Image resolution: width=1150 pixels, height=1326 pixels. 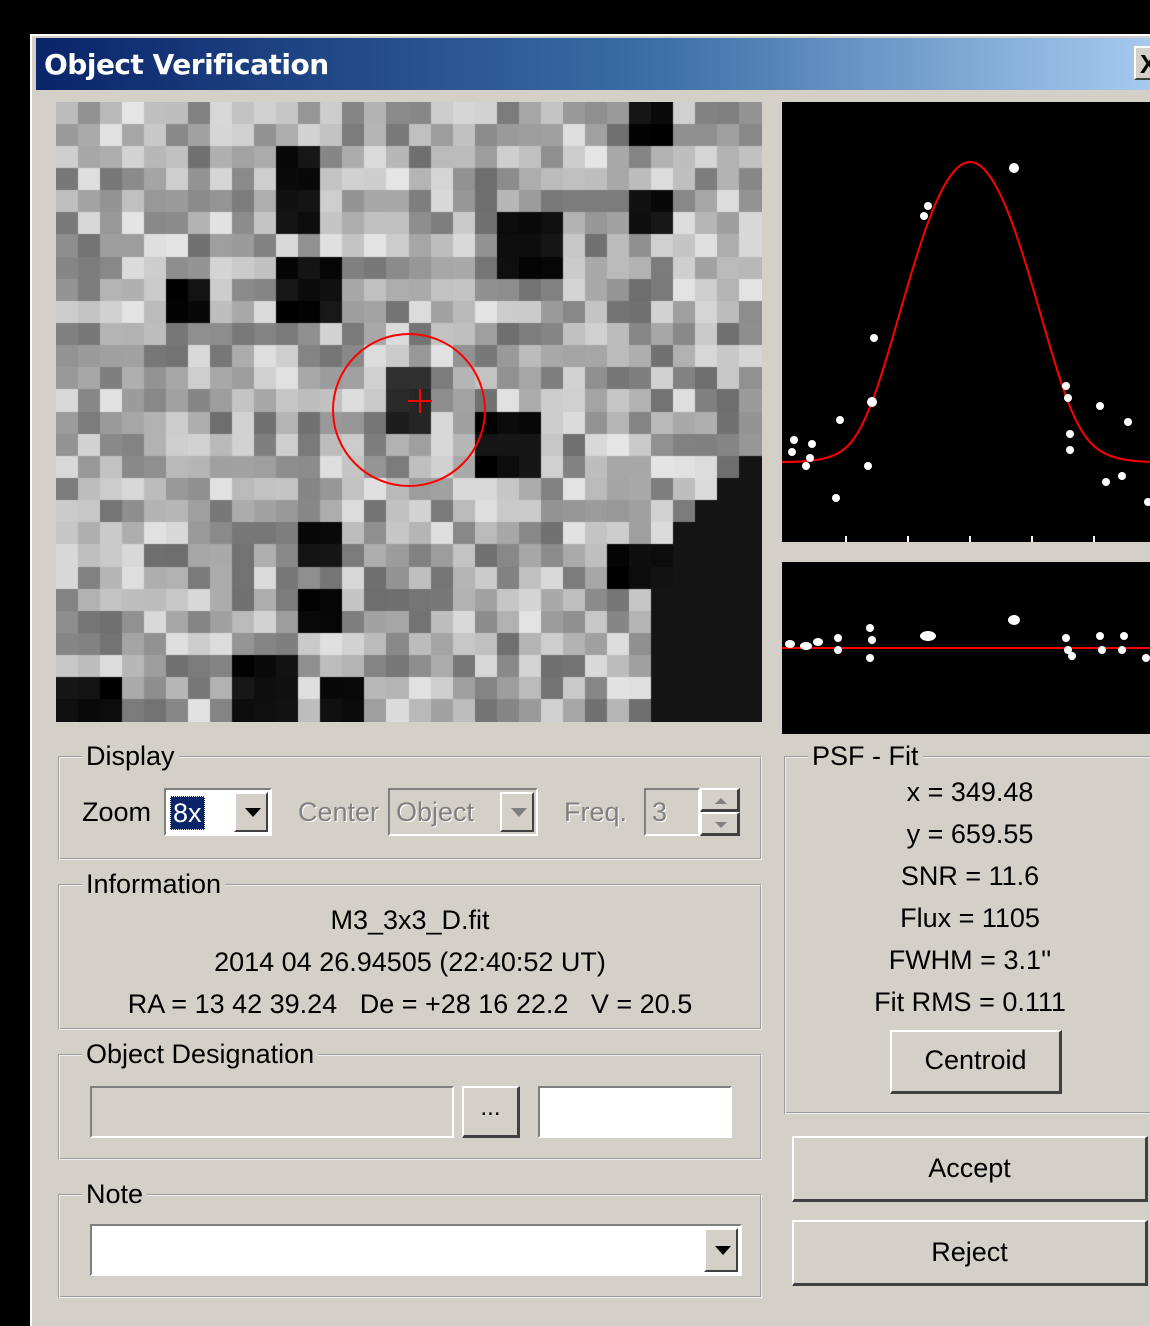 I want to click on profile-svg, so click(x=966, y=351).